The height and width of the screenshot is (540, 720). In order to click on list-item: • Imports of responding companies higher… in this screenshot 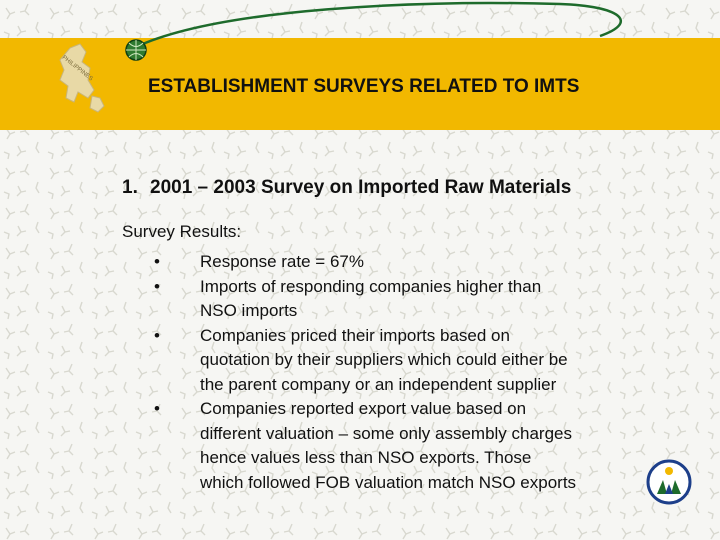, I will do `click(400, 299)`.